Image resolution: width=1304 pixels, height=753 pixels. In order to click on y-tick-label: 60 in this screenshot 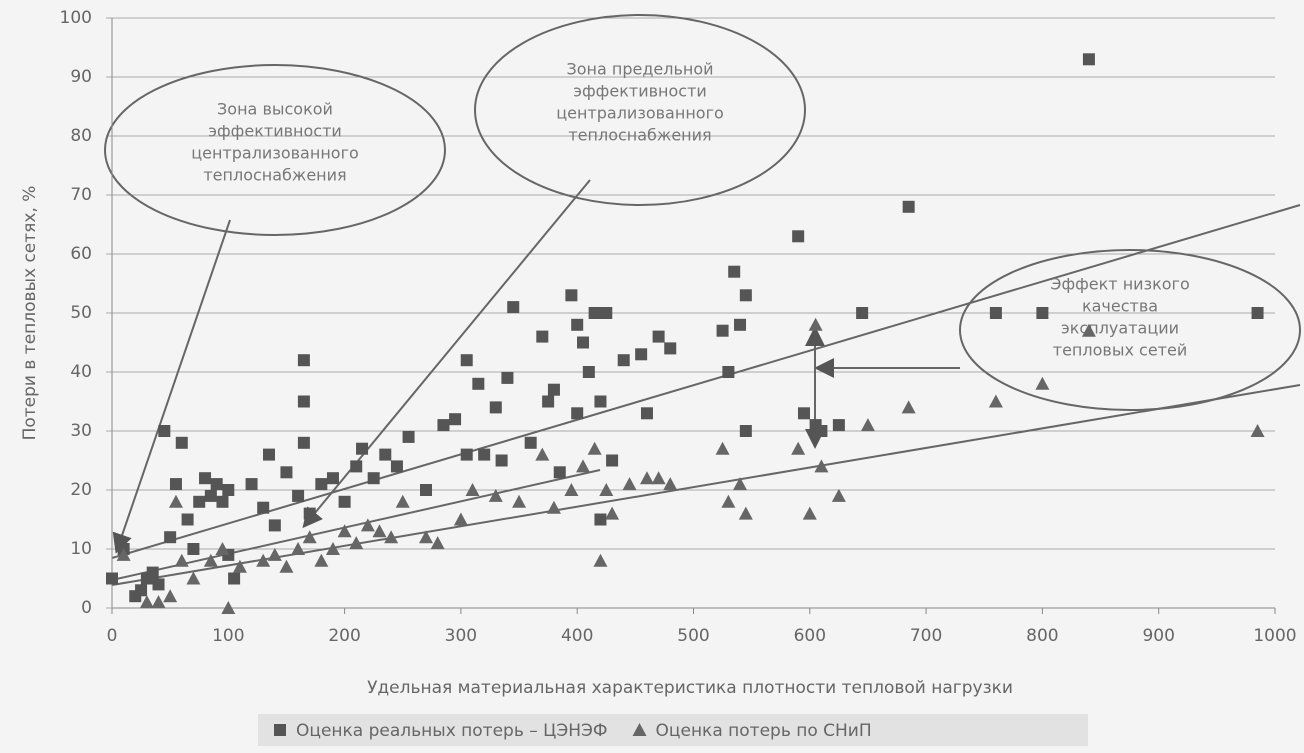, I will do `click(81, 254)`.